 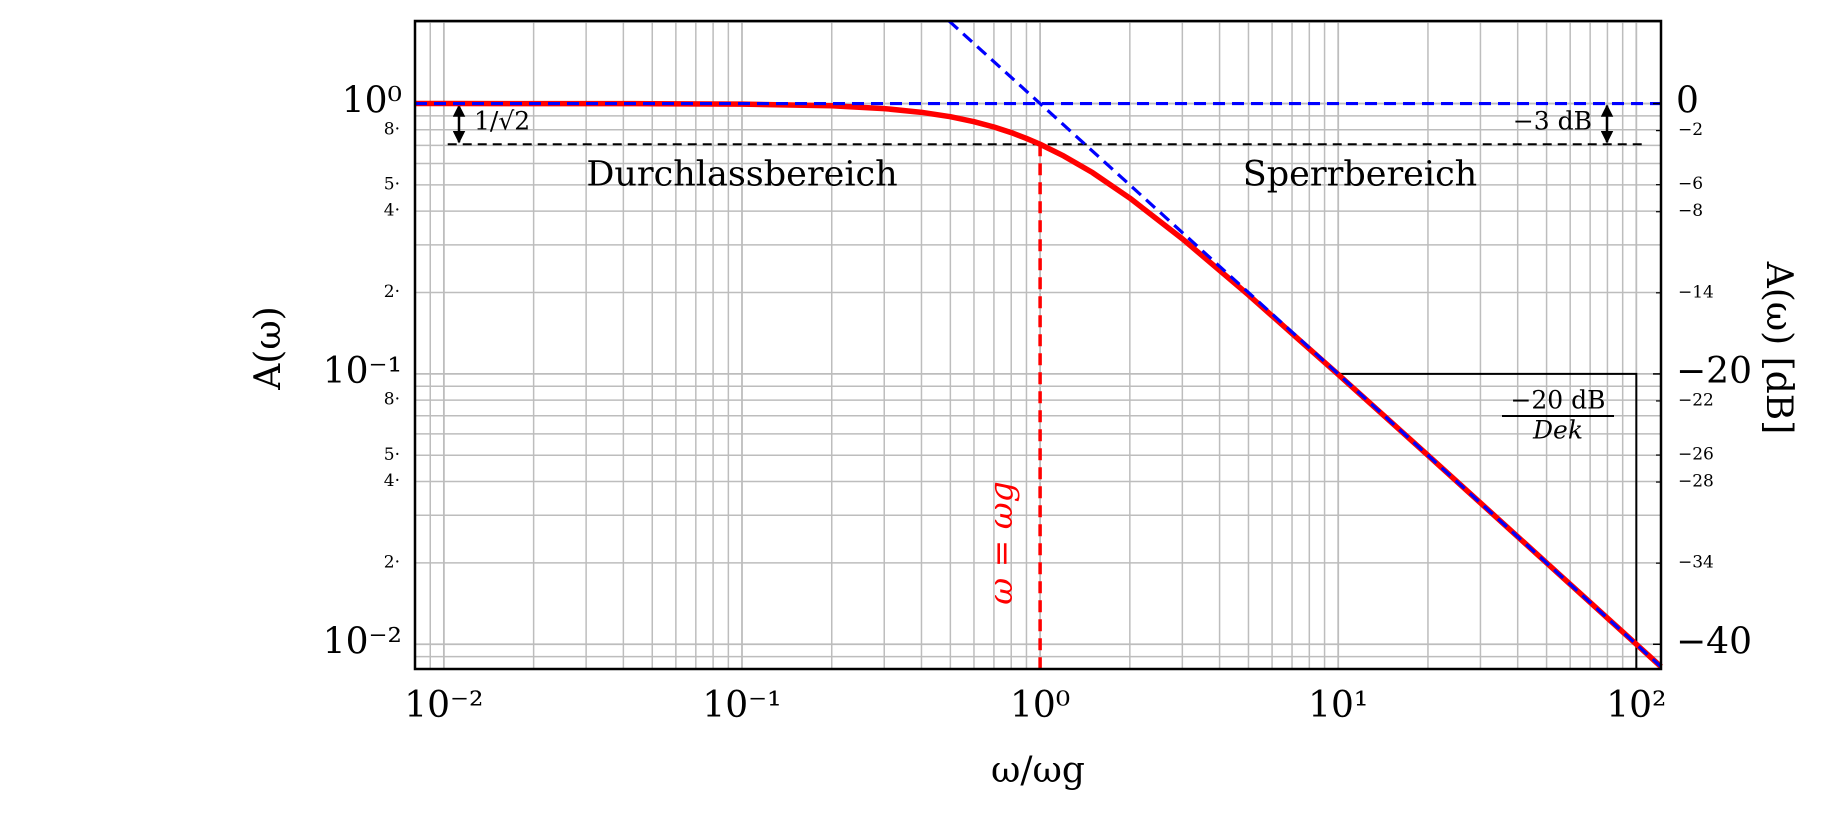 What do you see at coordinates (502, 121) in the screenshot?
I see `ratio-label: 1/√2` at bounding box center [502, 121].